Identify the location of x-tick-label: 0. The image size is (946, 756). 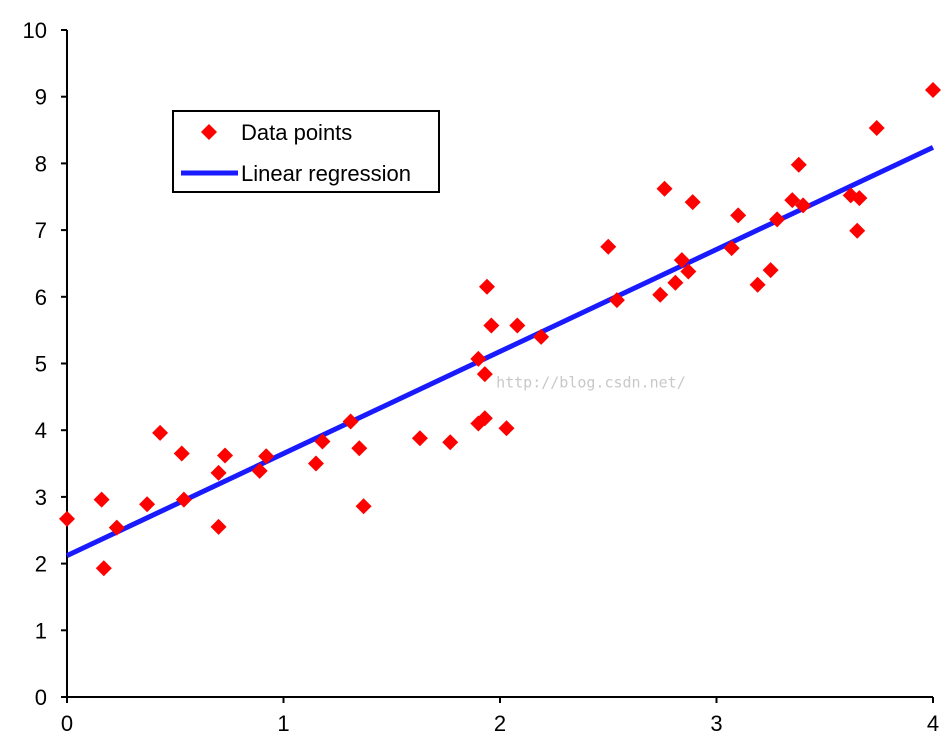
(67, 723).